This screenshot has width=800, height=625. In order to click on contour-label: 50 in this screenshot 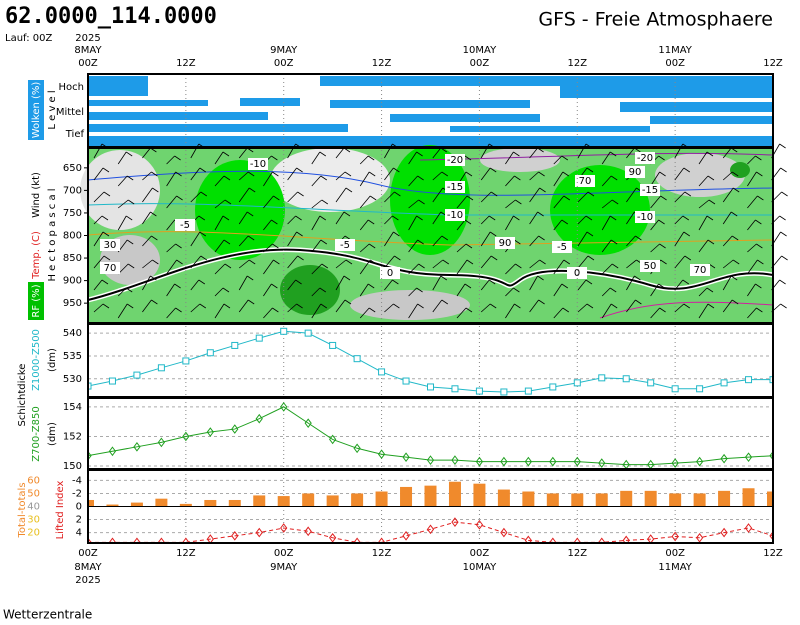, I will do `click(650, 266)`.